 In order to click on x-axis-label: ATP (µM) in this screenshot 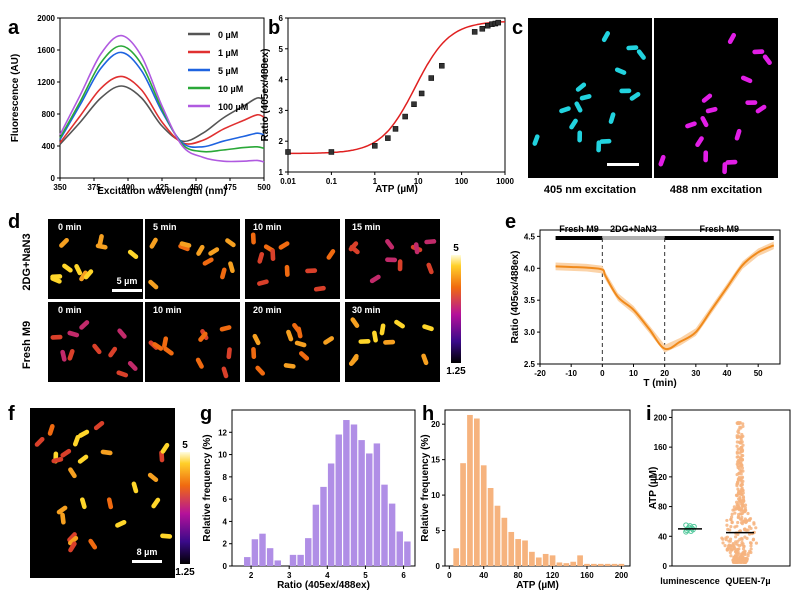, I will do `click(396, 189)`.